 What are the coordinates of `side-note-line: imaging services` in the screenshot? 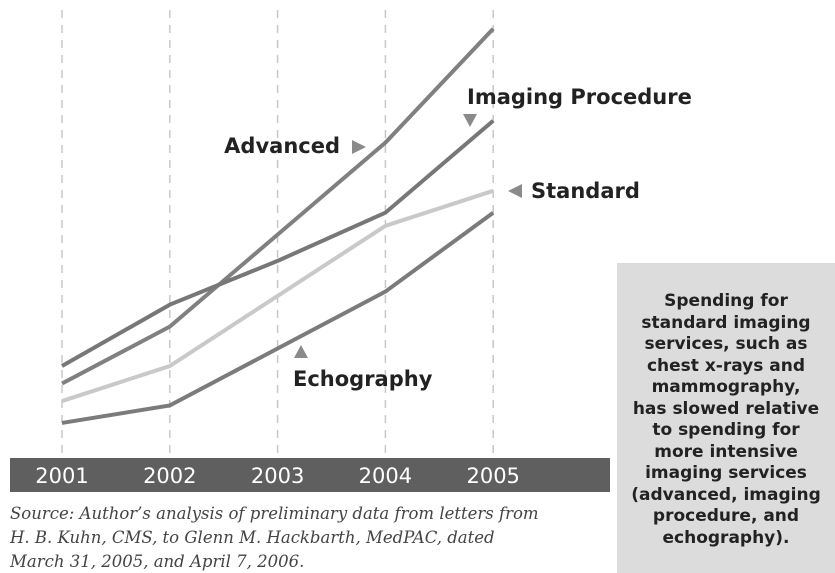 It's located at (726, 473).